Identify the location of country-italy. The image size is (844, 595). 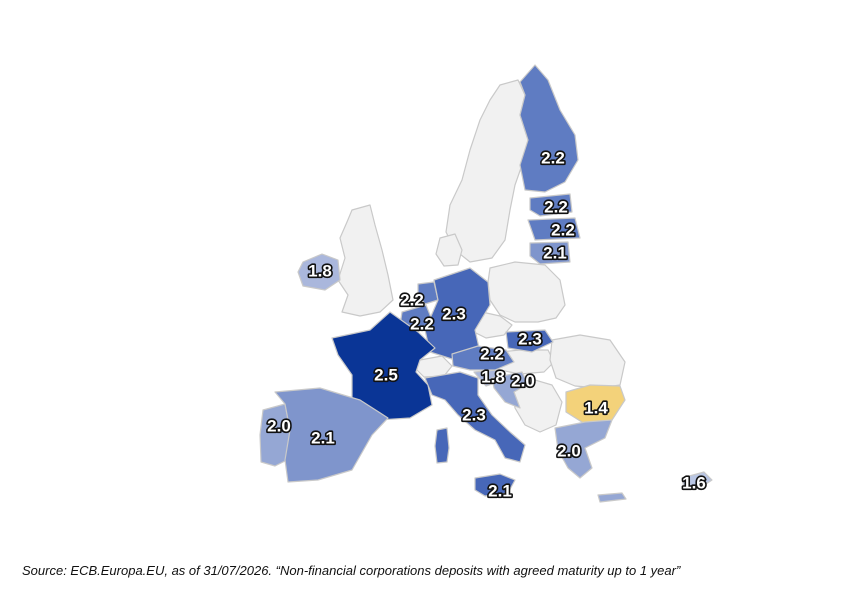
(475, 417).